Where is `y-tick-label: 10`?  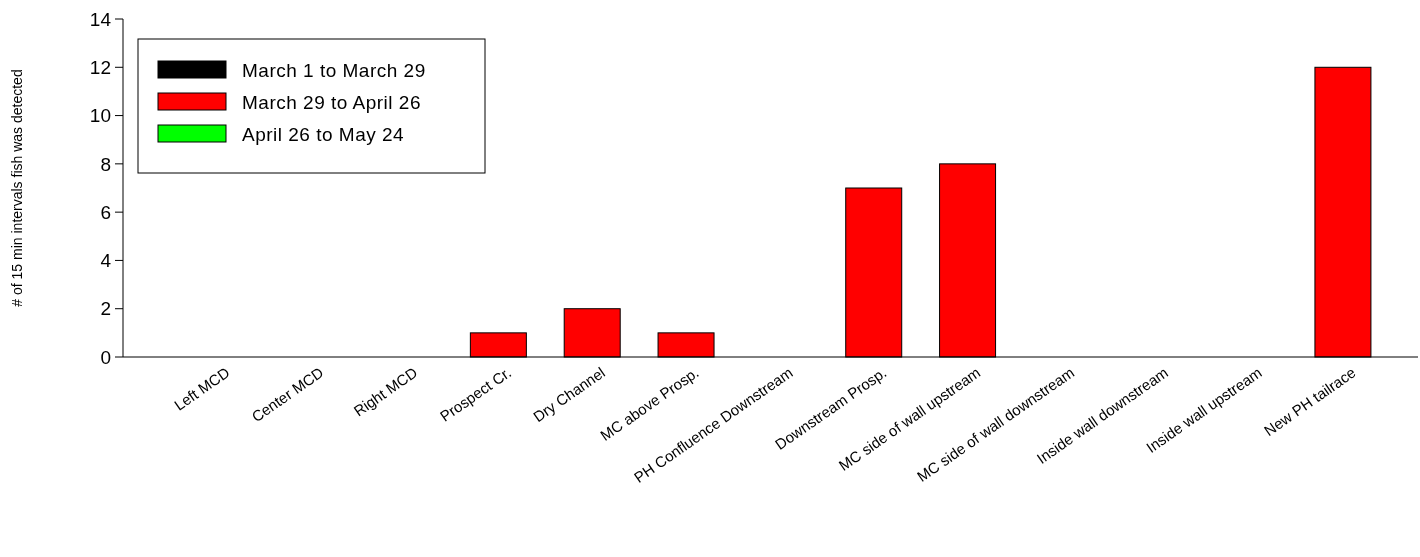 y-tick-label: 10 is located at coordinates (100, 116).